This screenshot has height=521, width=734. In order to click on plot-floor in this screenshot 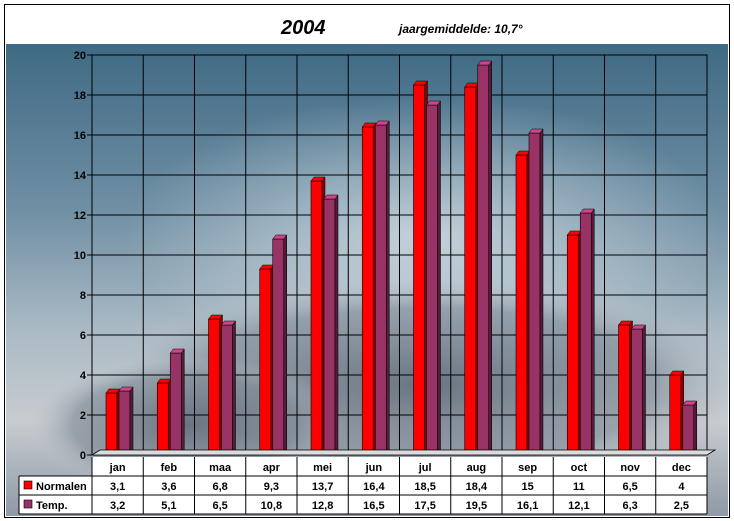, I will do `click(403, 452)`.